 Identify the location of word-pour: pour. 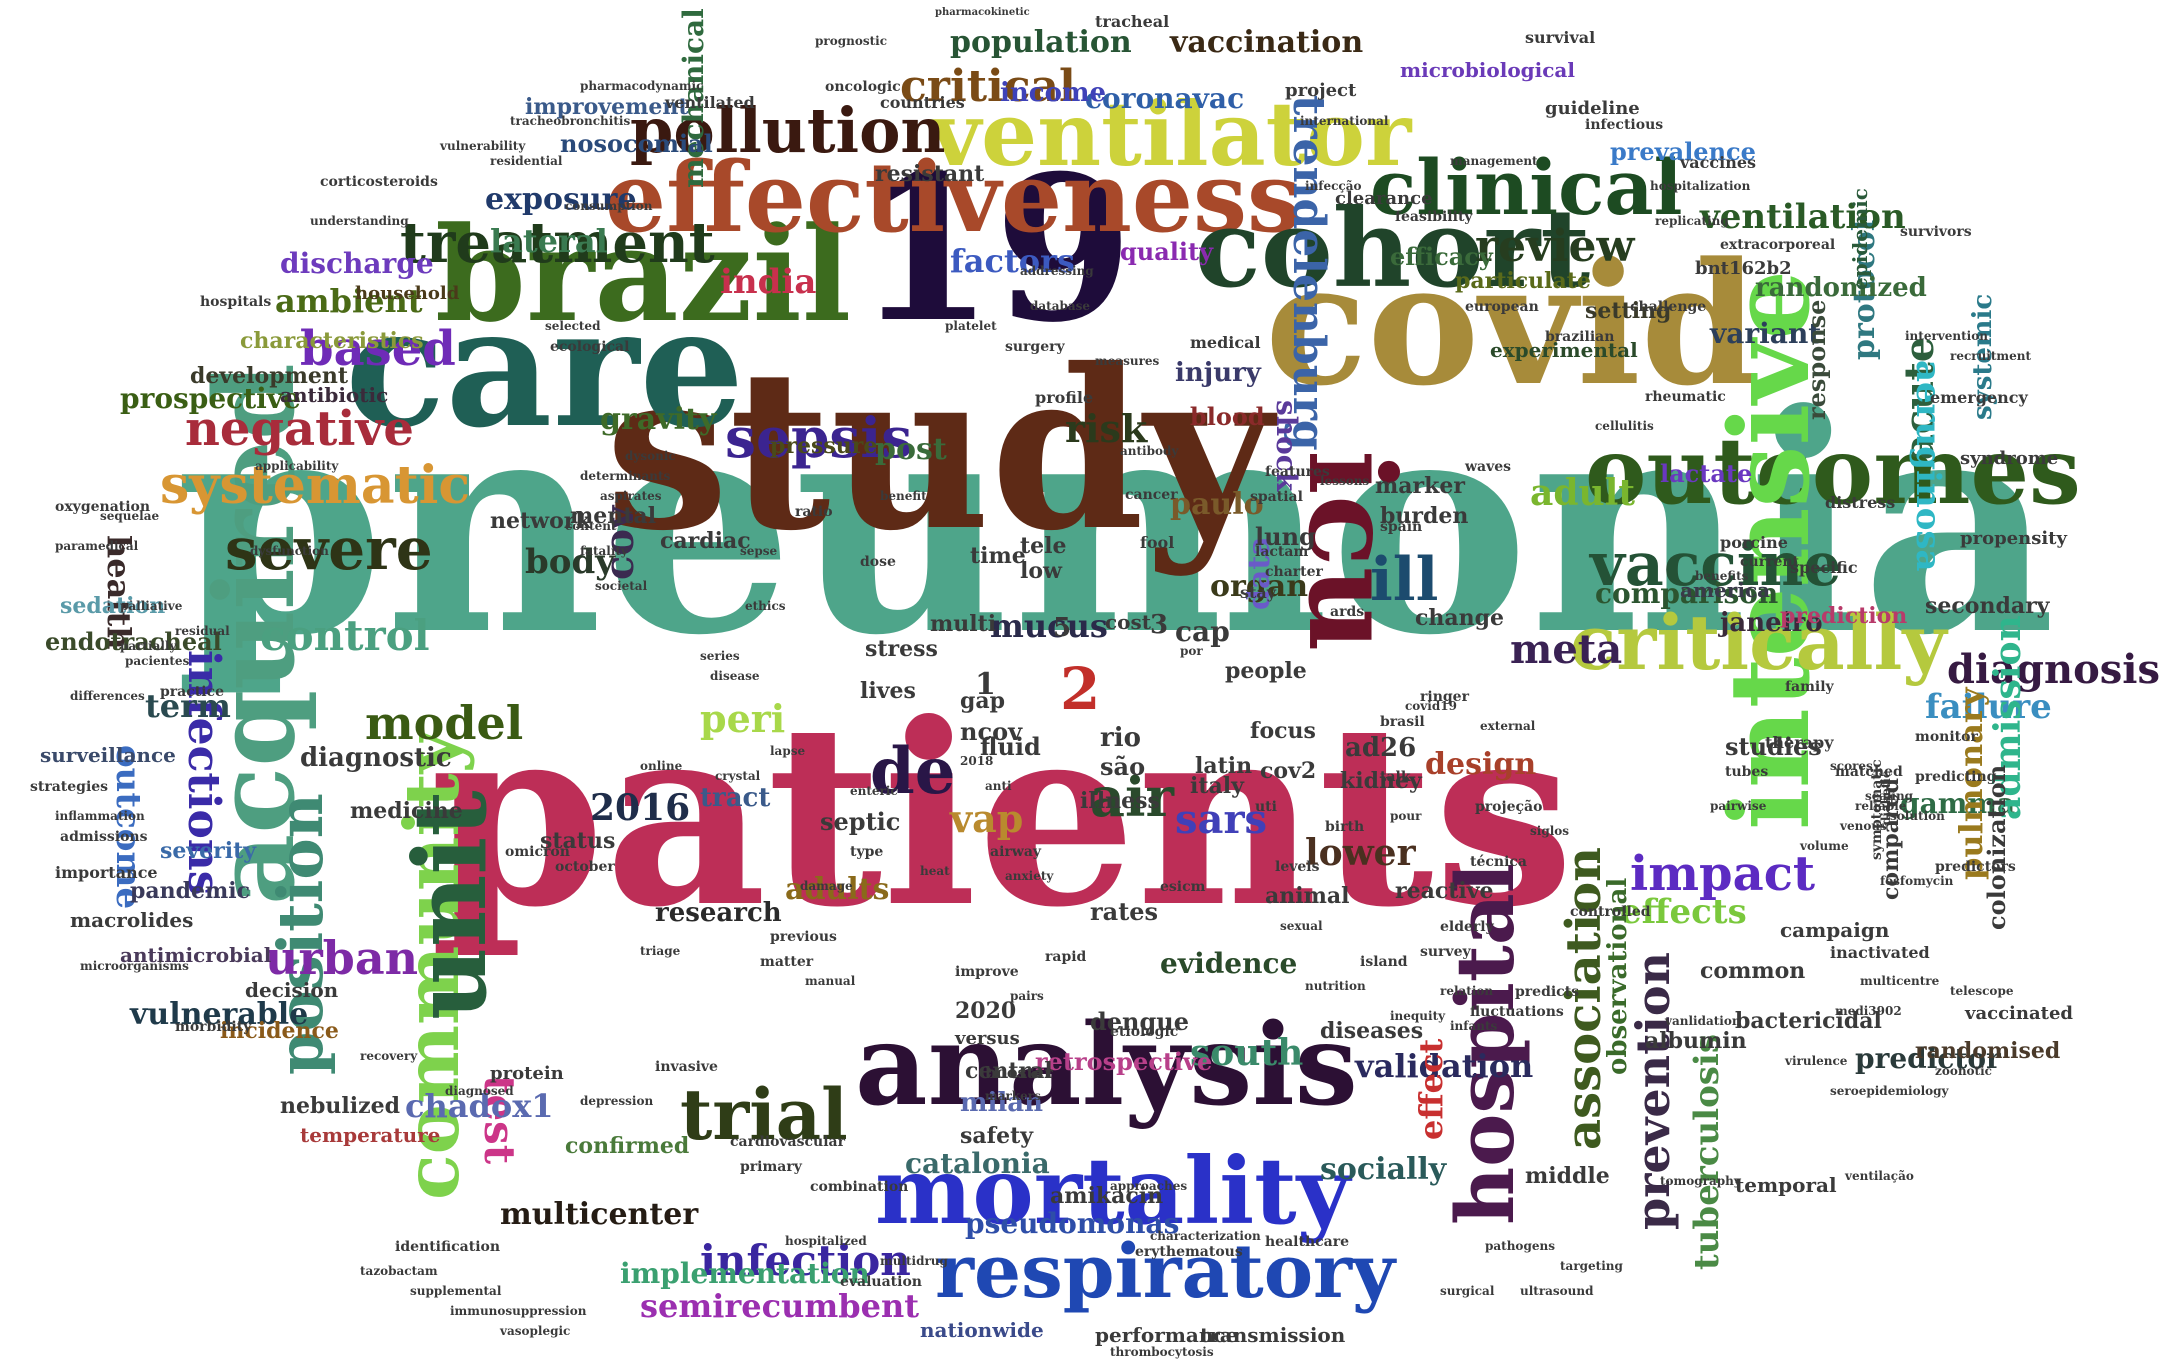
(1406, 816).